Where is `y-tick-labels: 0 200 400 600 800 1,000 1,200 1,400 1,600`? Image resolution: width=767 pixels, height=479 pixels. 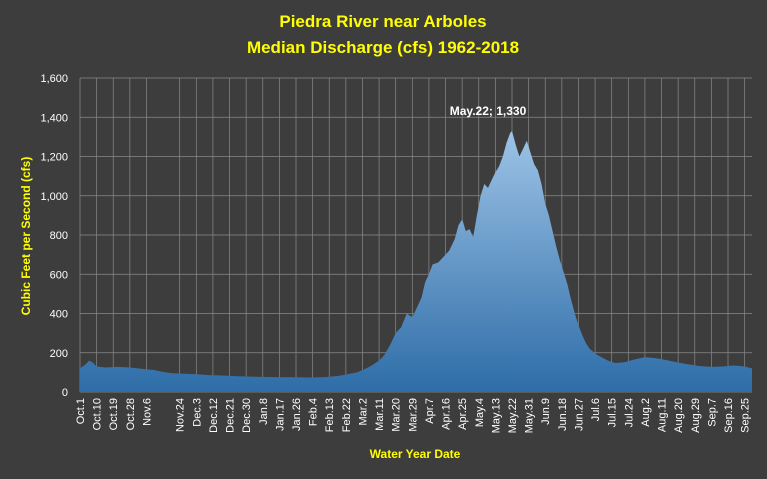
y-tick-labels: 0 200 400 600 800 1,000 1,200 1,400 1,600 is located at coordinates (54, 236).